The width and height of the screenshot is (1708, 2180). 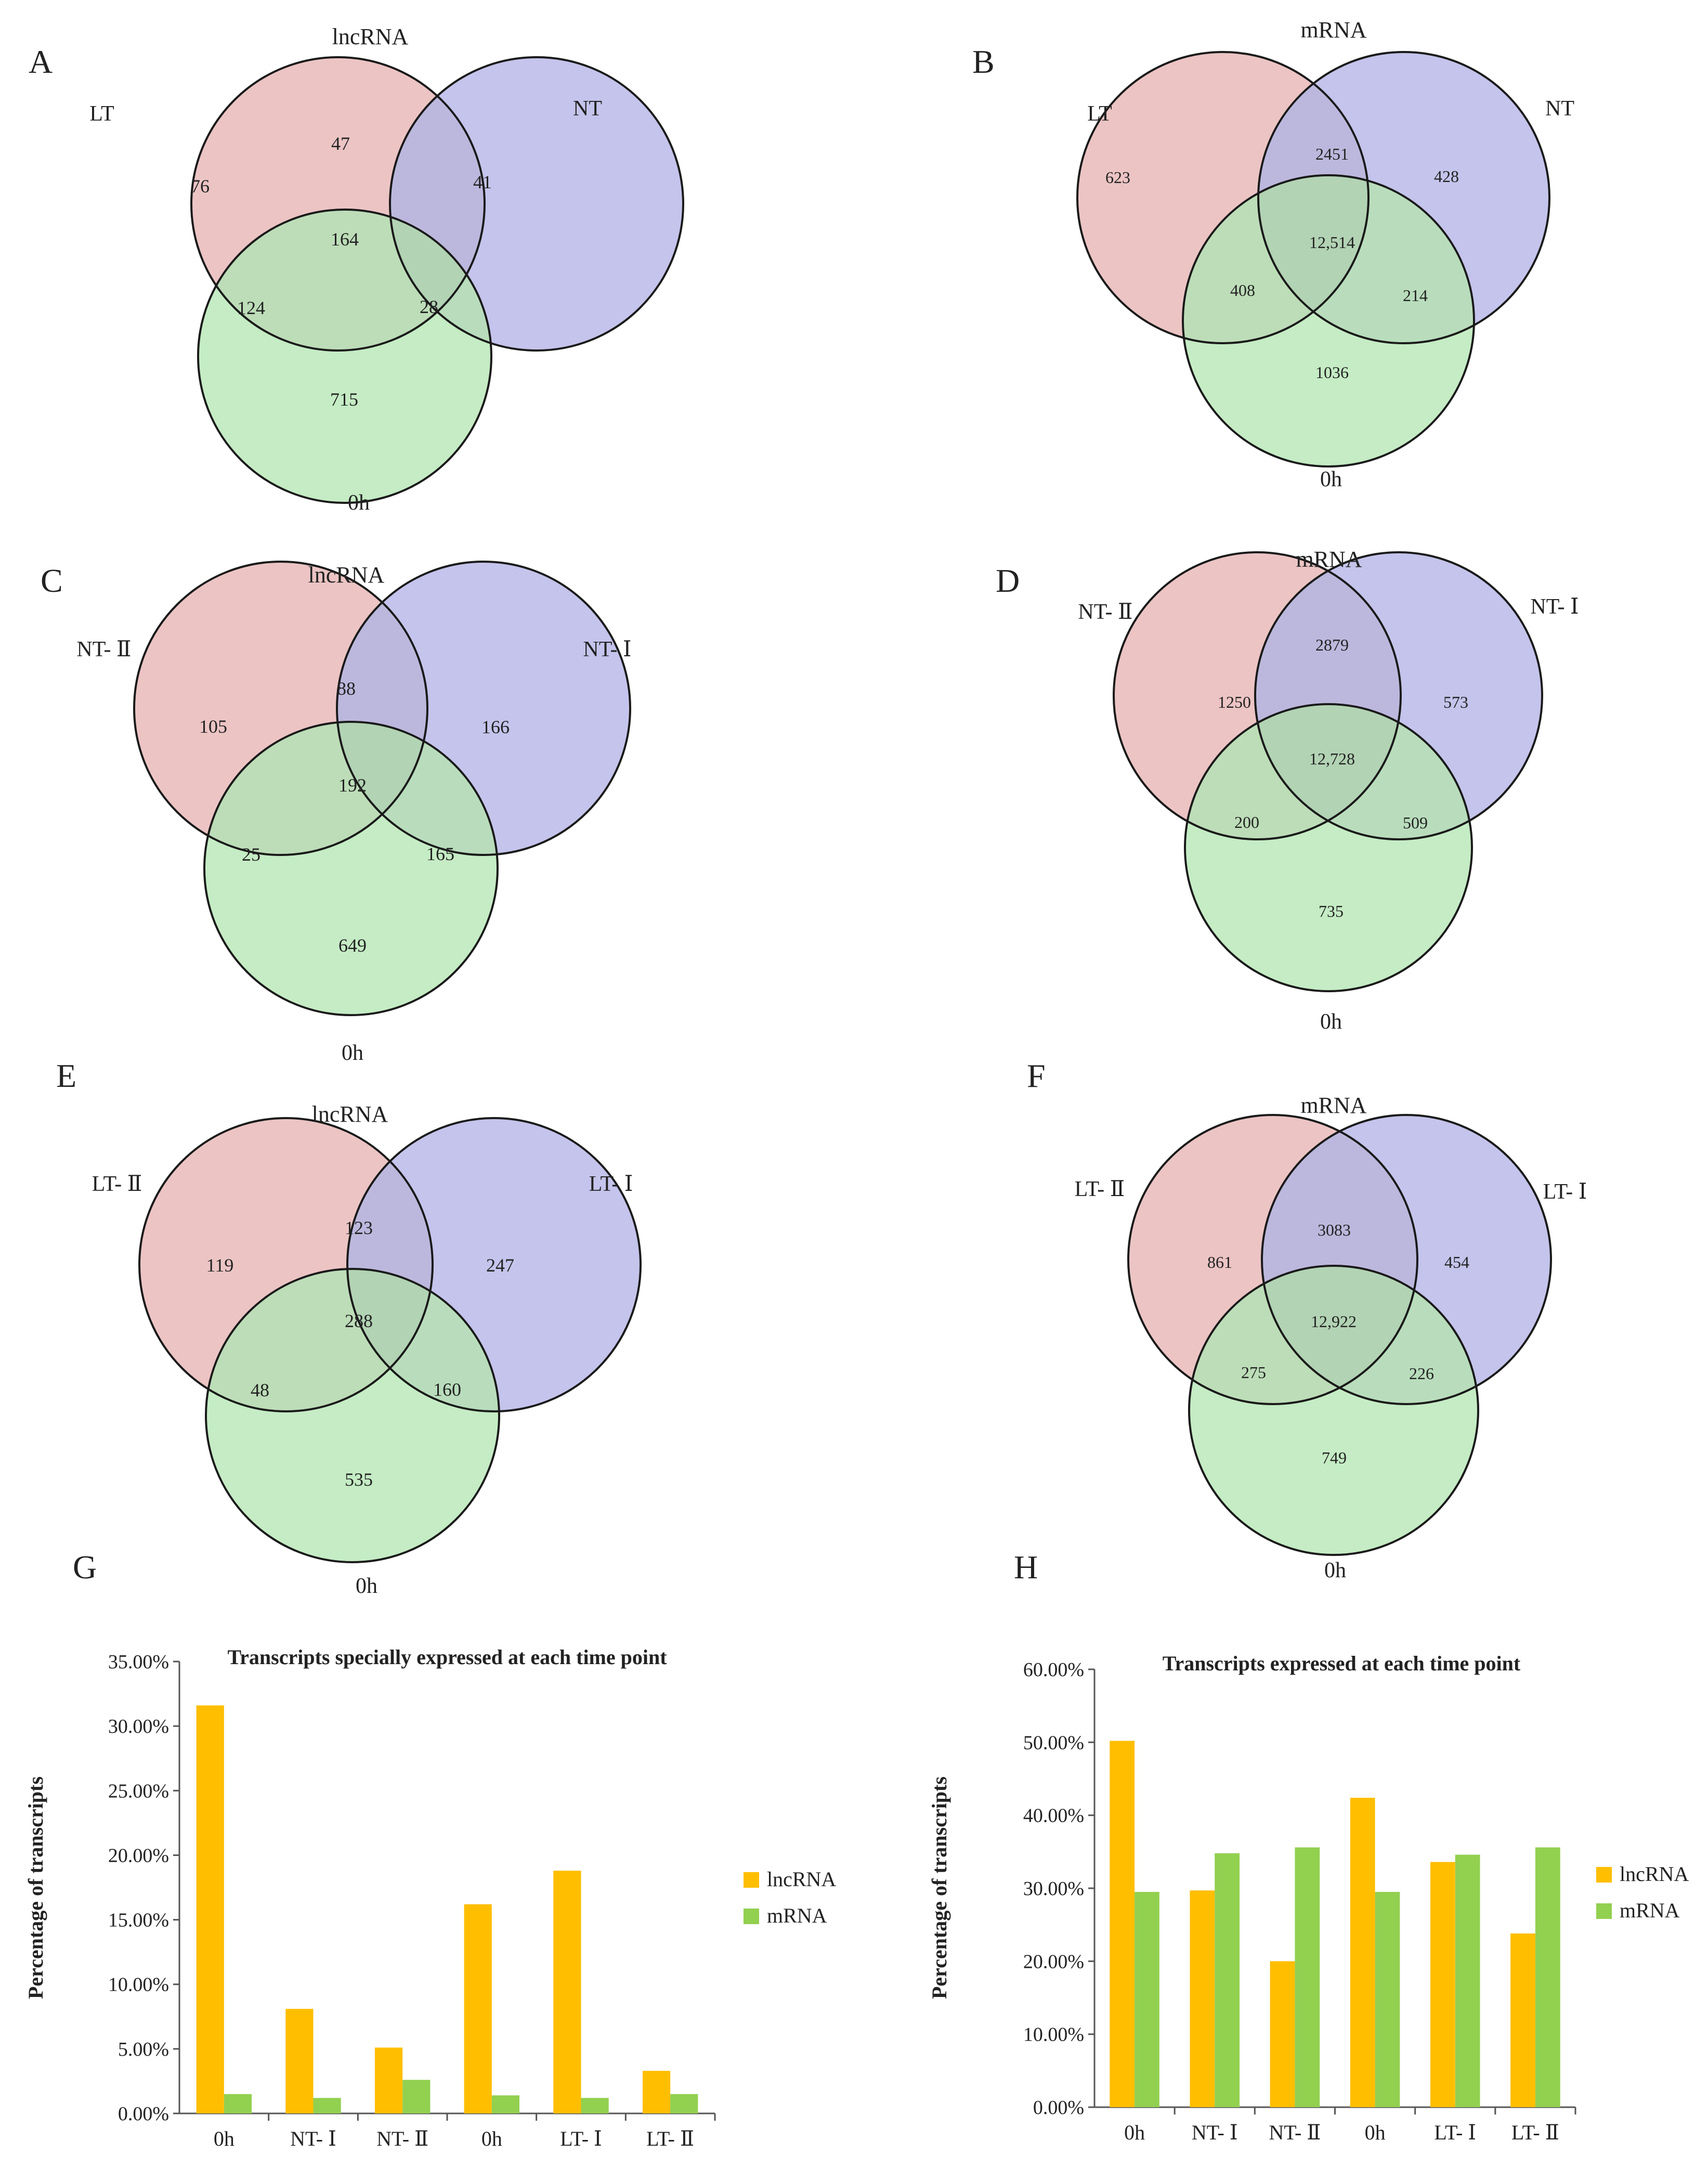 I want to click on set-label-right: LT- Ⅰ, so click(x=1565, y=1192).